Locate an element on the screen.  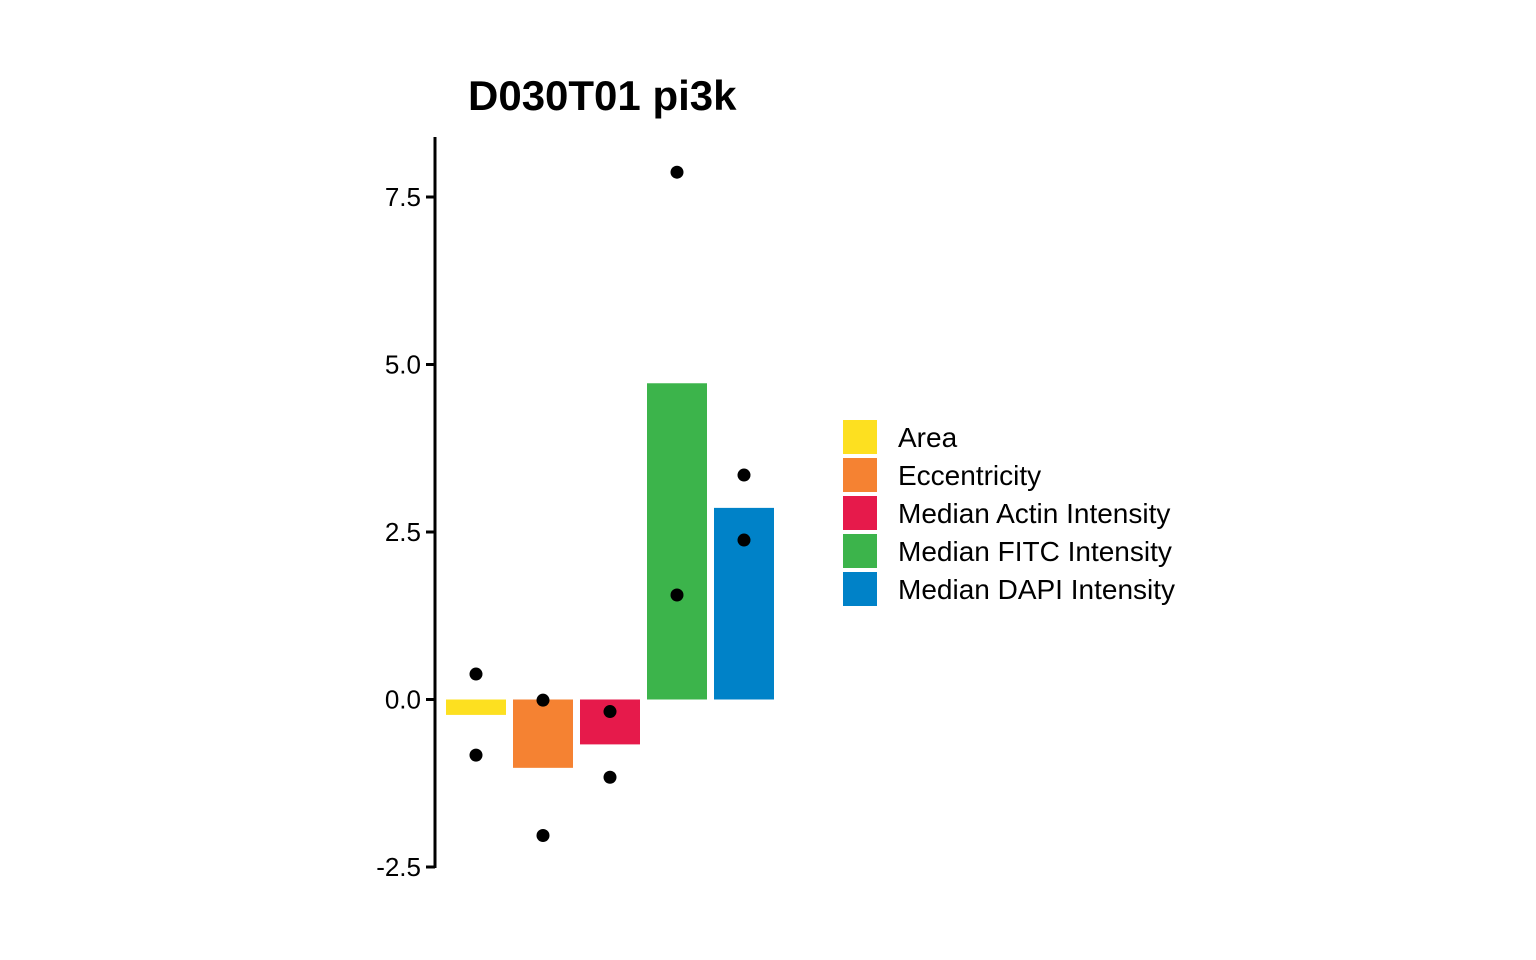
y-tick-label: 2.5 is located at coordinates (403, 532).